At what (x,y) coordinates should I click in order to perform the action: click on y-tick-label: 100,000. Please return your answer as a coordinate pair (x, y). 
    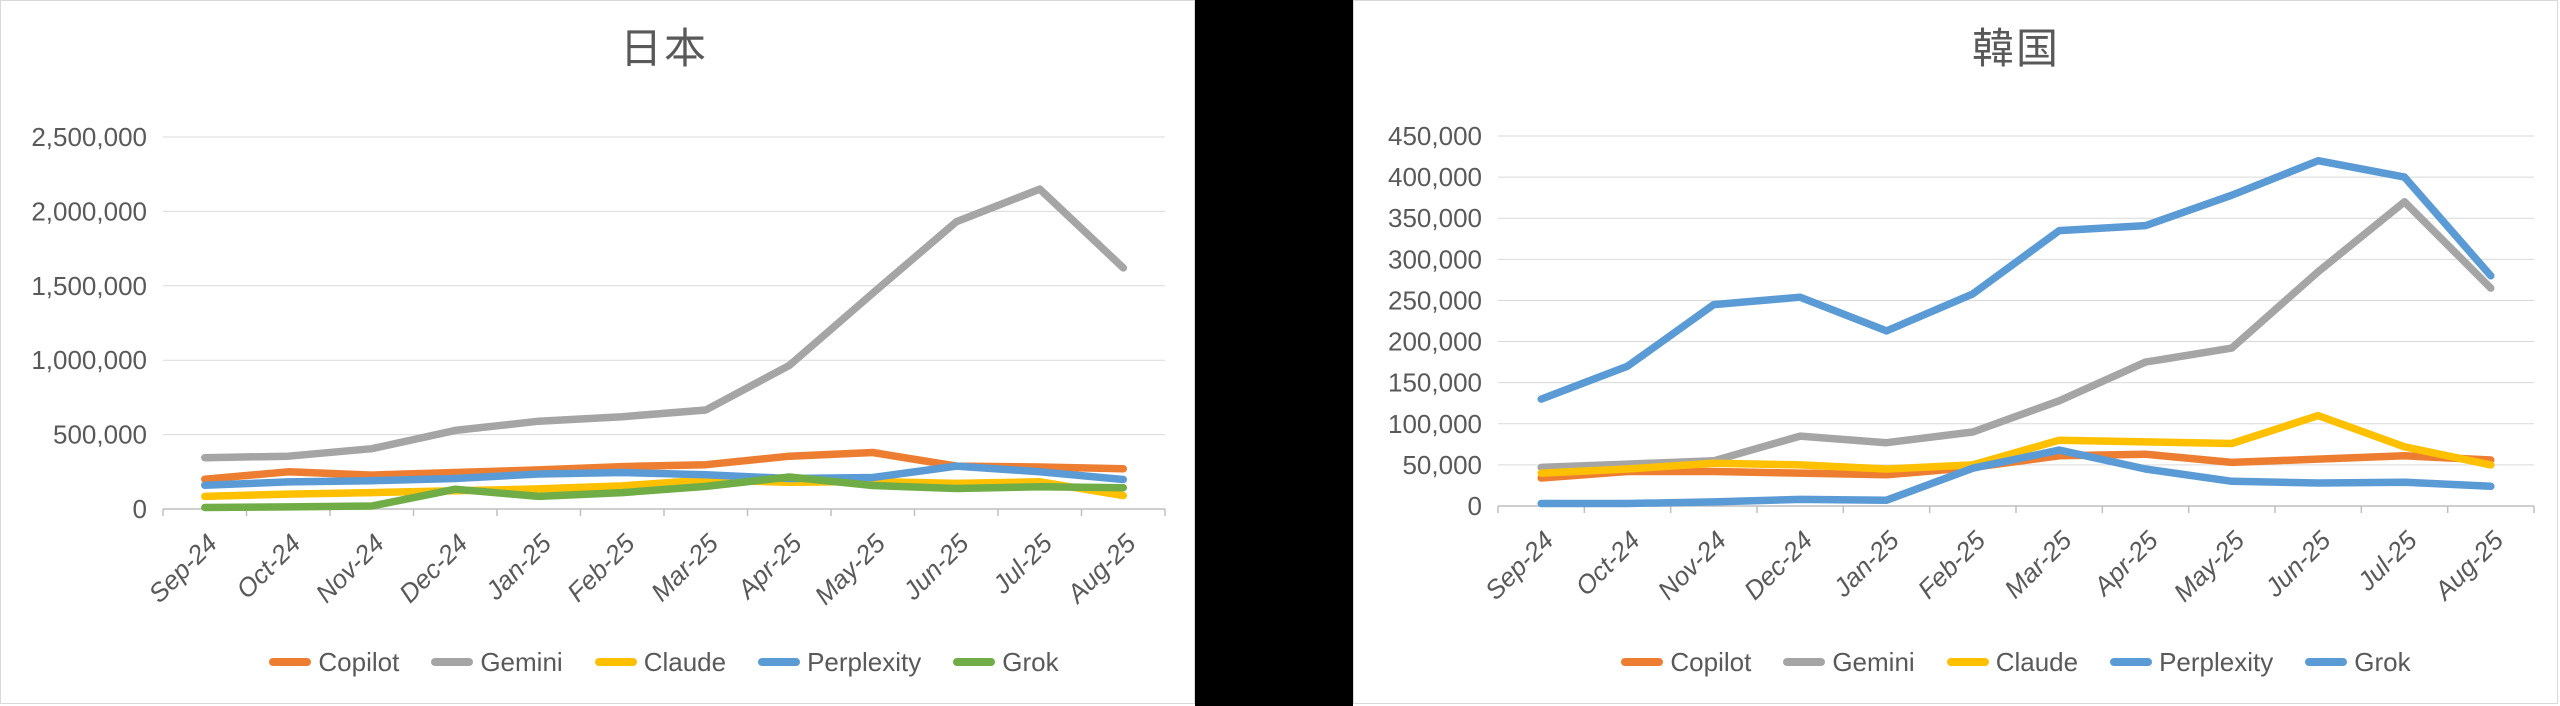
    Looking at the image, I should click on (1435, 424).